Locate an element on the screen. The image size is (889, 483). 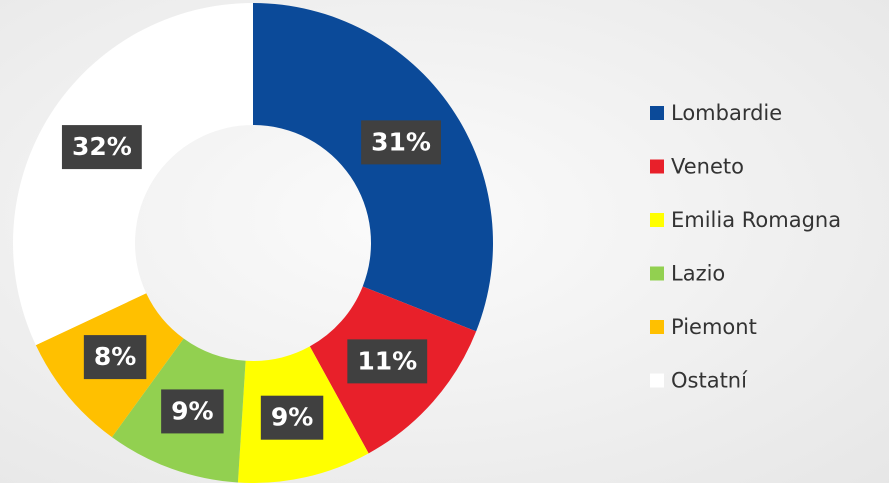
data-label: 31% is located at coordinates (401, 141).